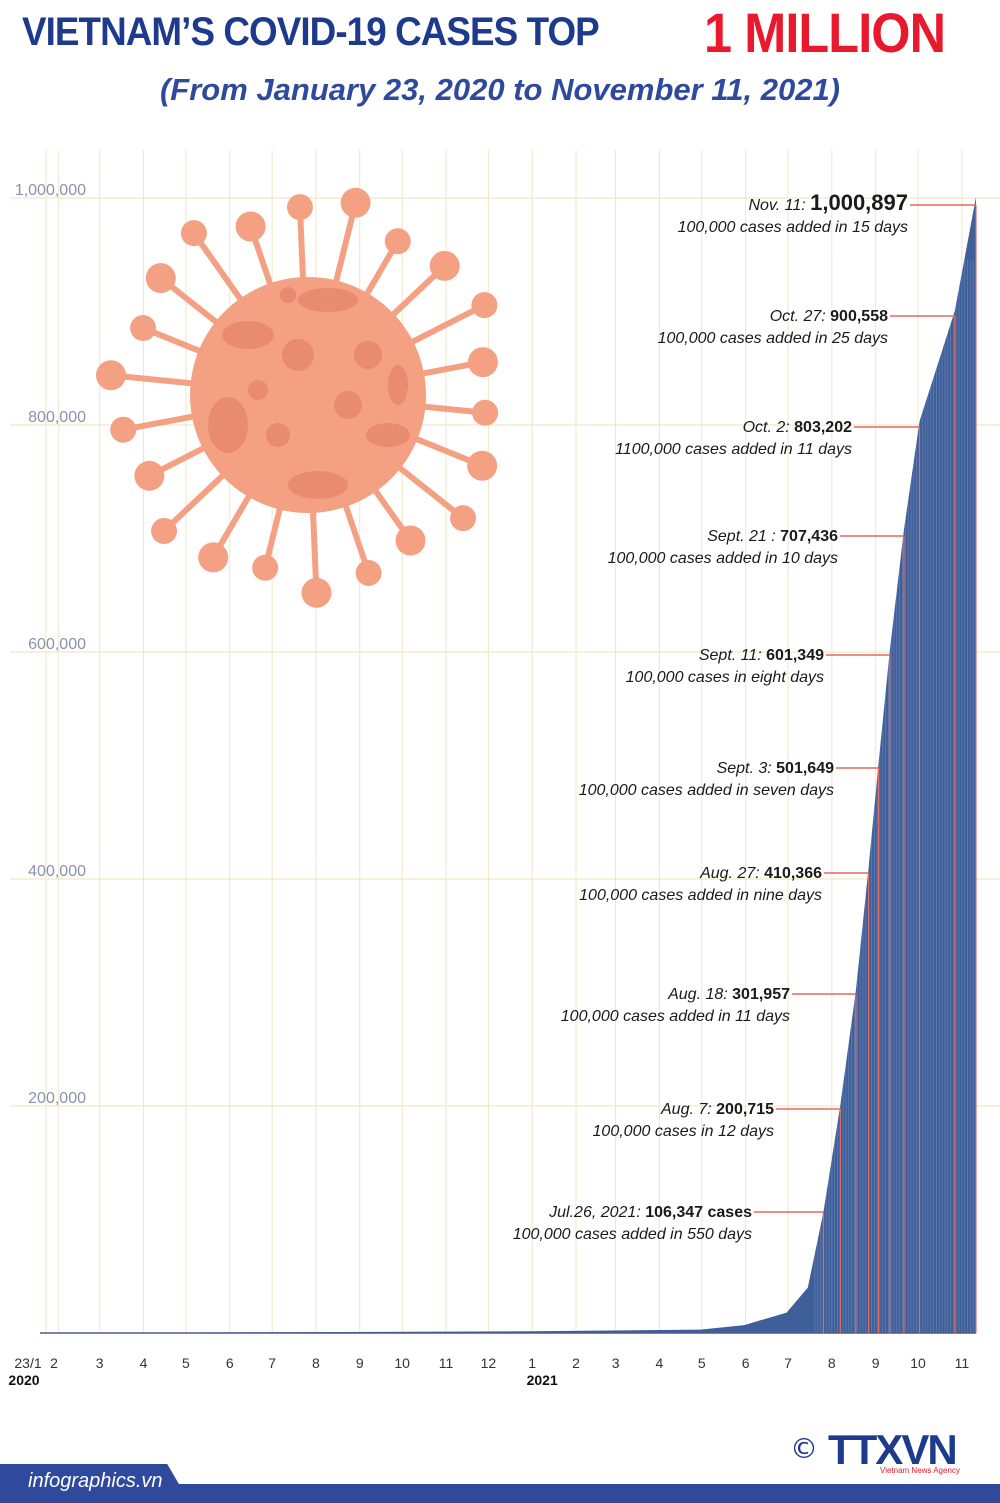 This screenshot has width=1000, height=1503. Describe the element at coordinates (769, 427) in the screenshot. I see `annotation-date: Oct. 2:` at that location.